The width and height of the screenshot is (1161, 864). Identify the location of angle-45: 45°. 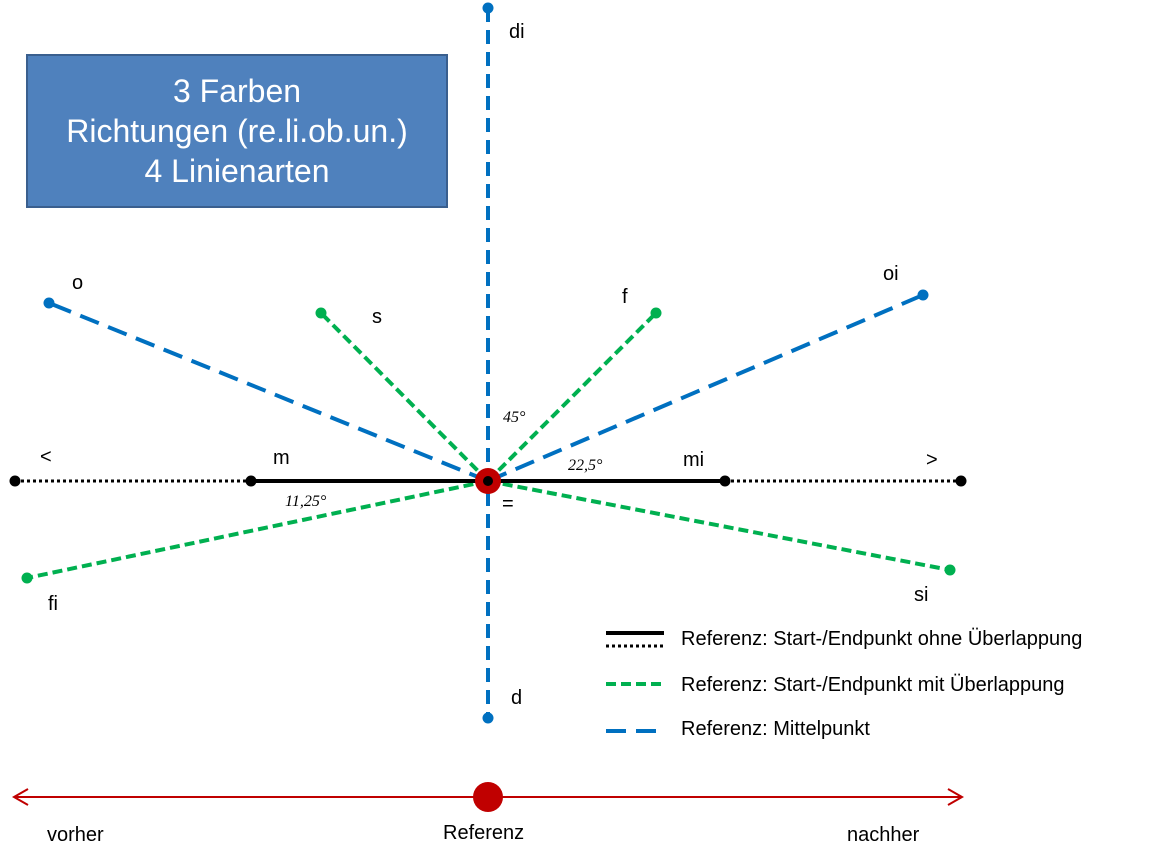
(514, 417).